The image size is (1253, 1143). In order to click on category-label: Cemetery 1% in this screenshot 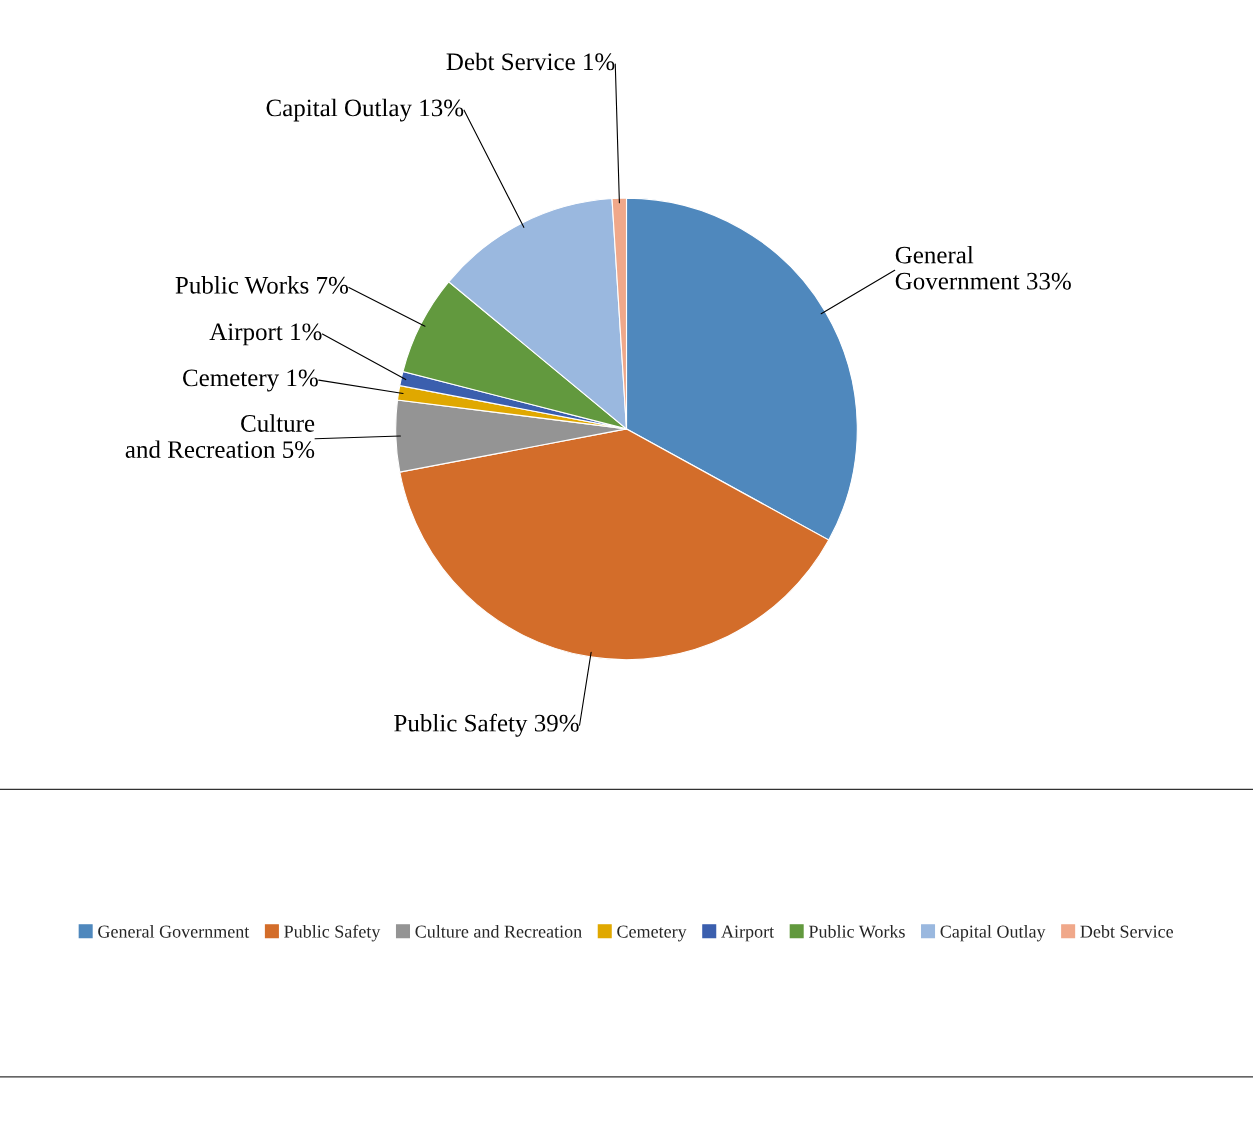, I will do `click(250, 380)`.